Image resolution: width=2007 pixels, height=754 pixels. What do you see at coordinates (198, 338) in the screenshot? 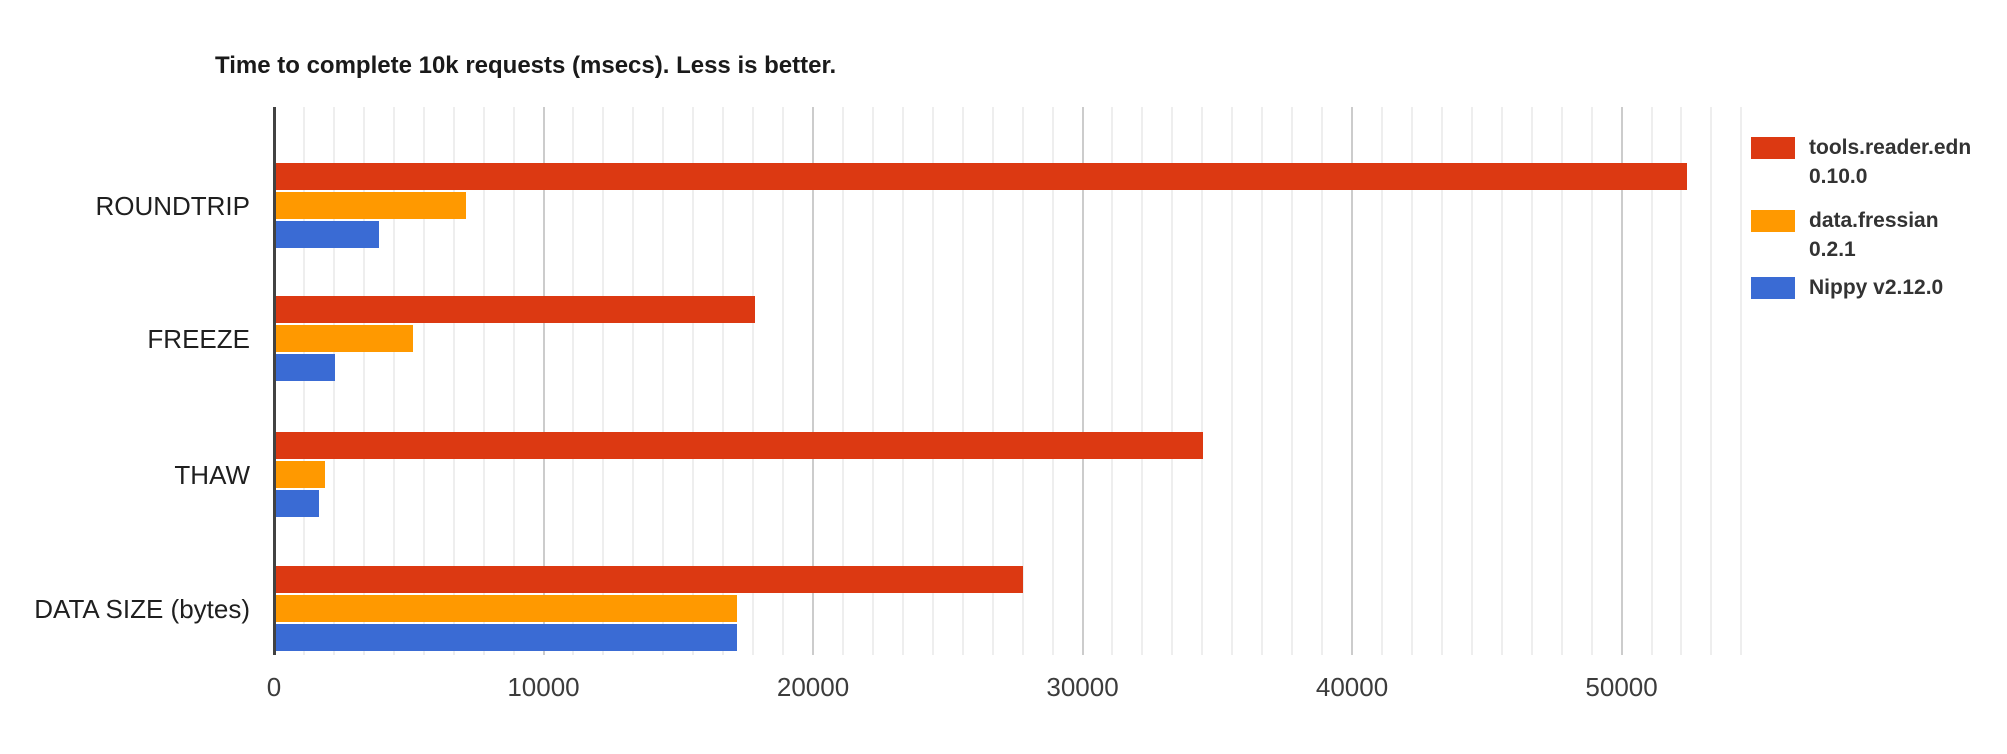
I see `category-label-freeze: FREEZE` at bounding box center [198, 338].